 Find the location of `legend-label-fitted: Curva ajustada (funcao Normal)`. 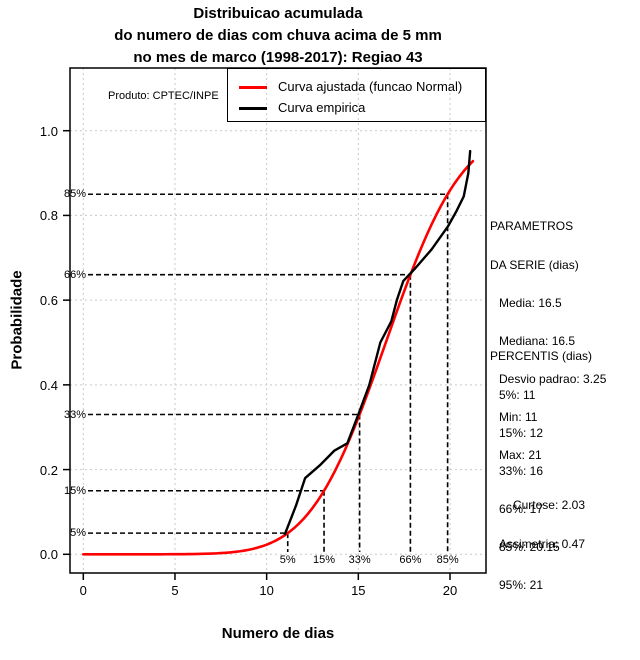

legend-label-fitted: Curva ajustada (funcao Normal) is located at coordinates (370, 86).